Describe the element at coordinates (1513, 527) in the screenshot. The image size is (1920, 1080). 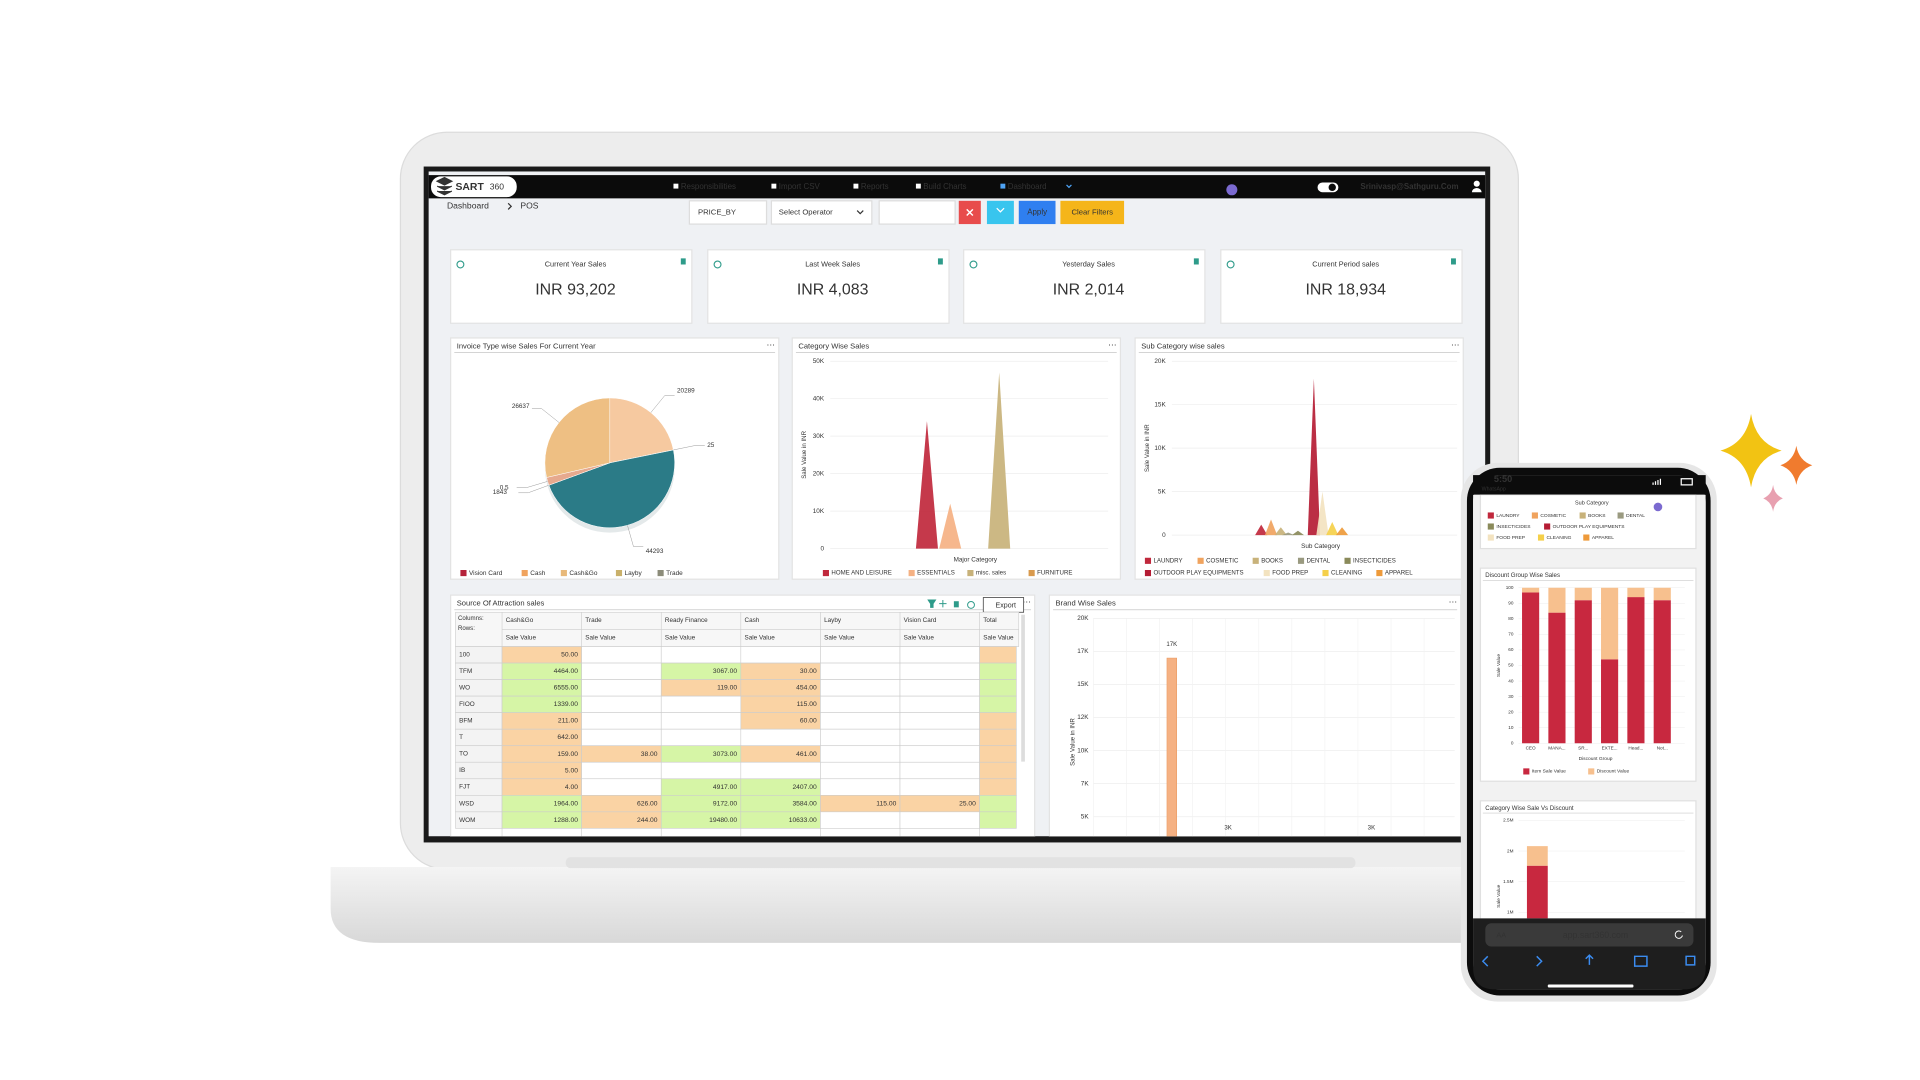
I see `legend-label: INSECTICIDES` at that location.